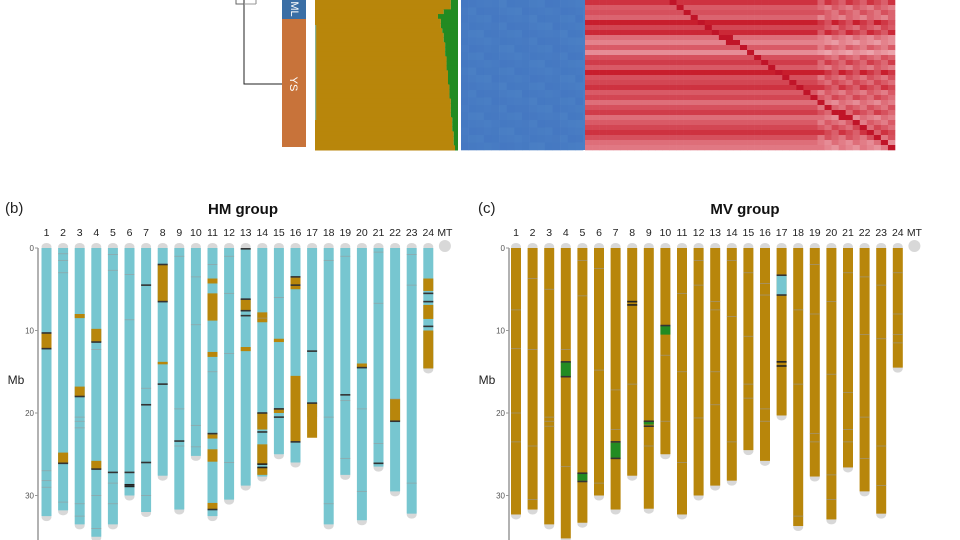 The width and height of the screenshot is (960, 540). I want to click on panel-label: (c), so click(487, 208).